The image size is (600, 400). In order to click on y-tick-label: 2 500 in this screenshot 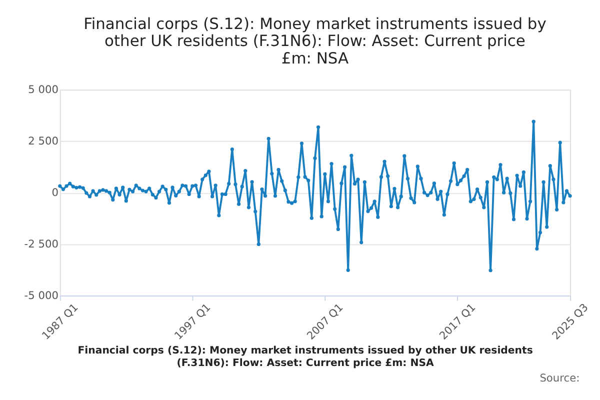, I will do `click(43, 141)`.